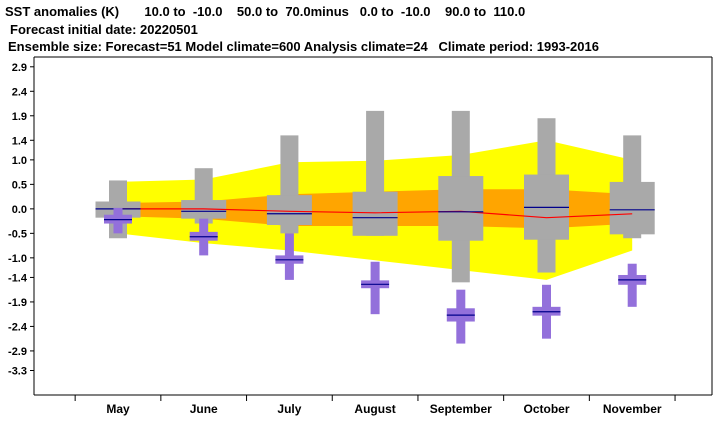 This screenshot has height=421, width=720. What do you see at coordinates (17, 303) in the screenshot?
I see `y-tick-label: -1.9` at bounding box center [17, 303].